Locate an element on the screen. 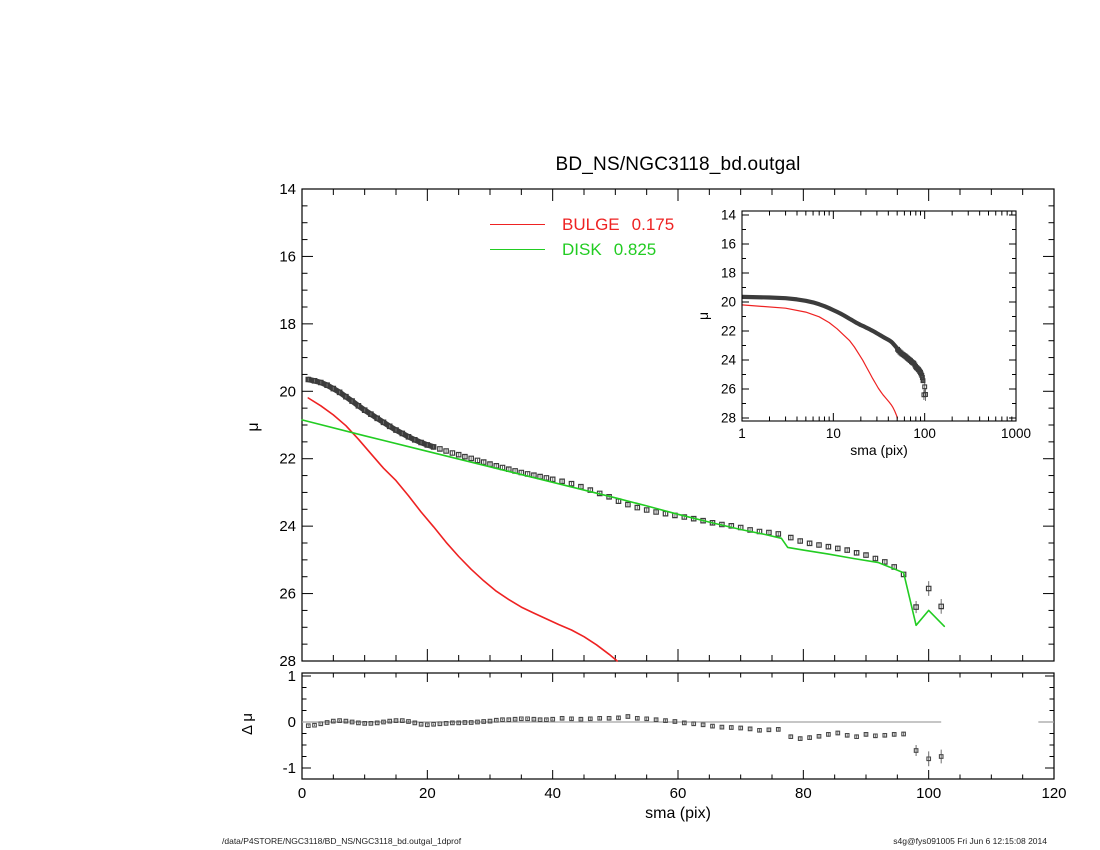 This screenshot has width=1100, height=850. residual-errorbars is located at coordinates (624, 741).